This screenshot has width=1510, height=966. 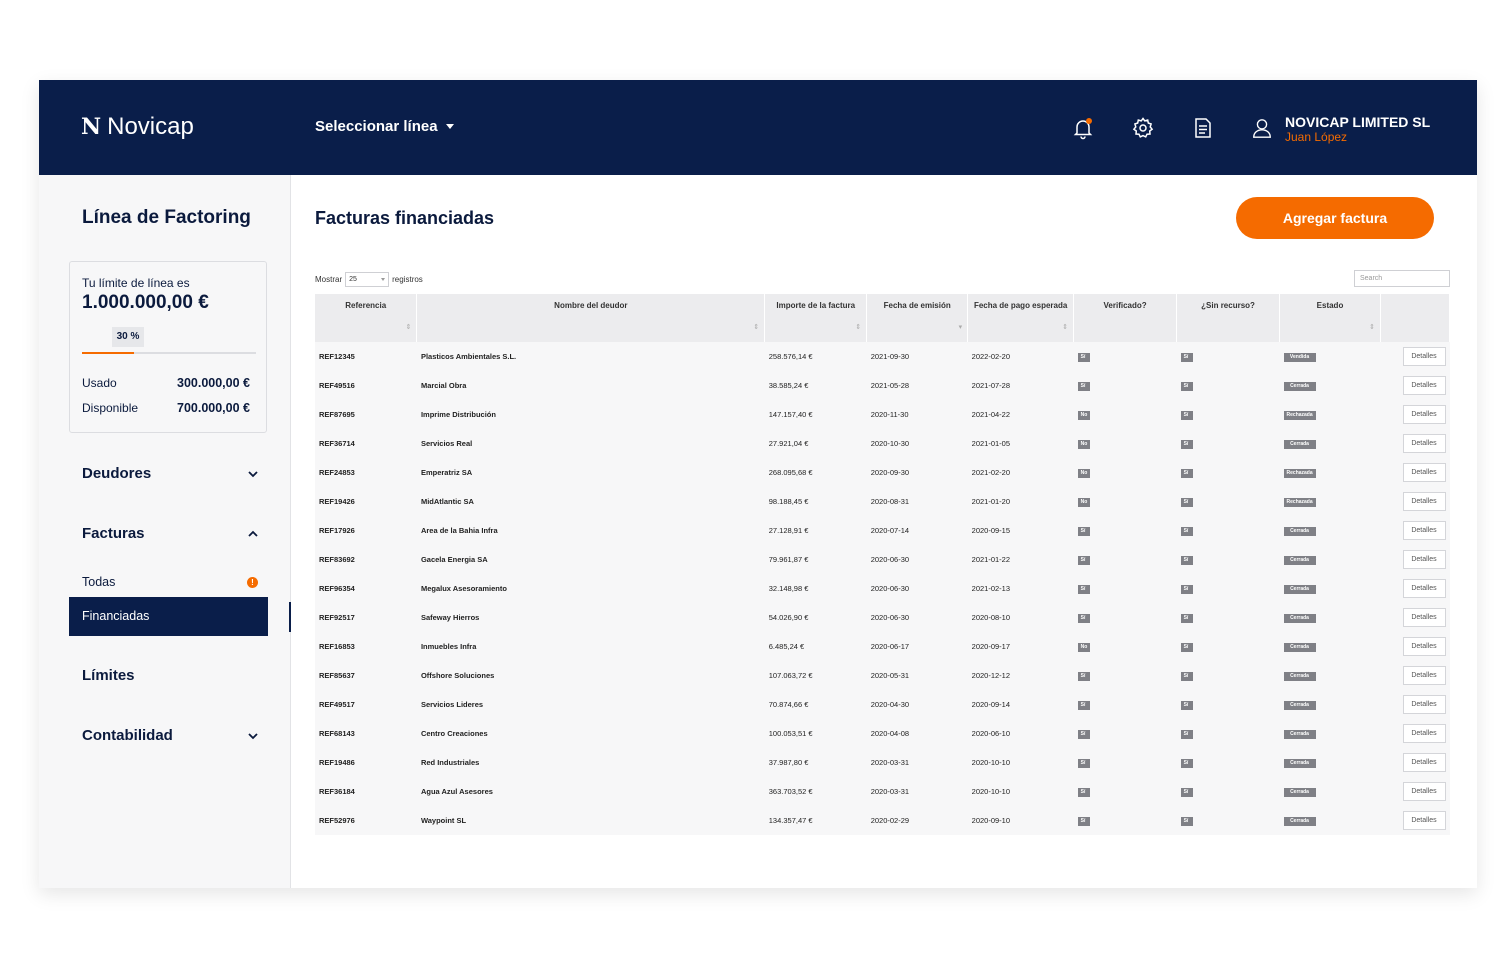 I want to click on cell-deudor: Plasticos Ambientales S.L., so click(x=468, y=356).